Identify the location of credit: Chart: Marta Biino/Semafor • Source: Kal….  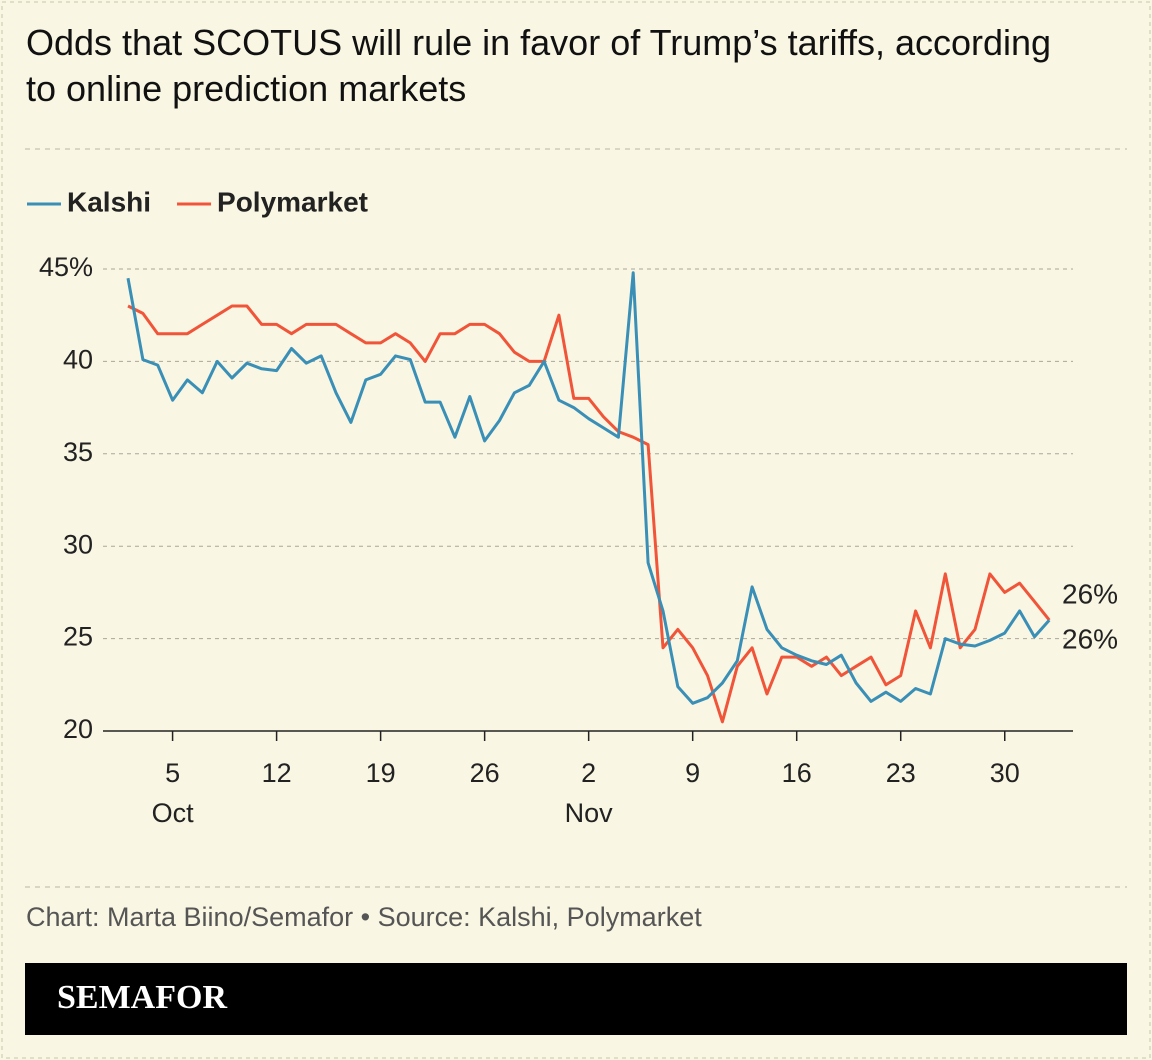
(364, 917).